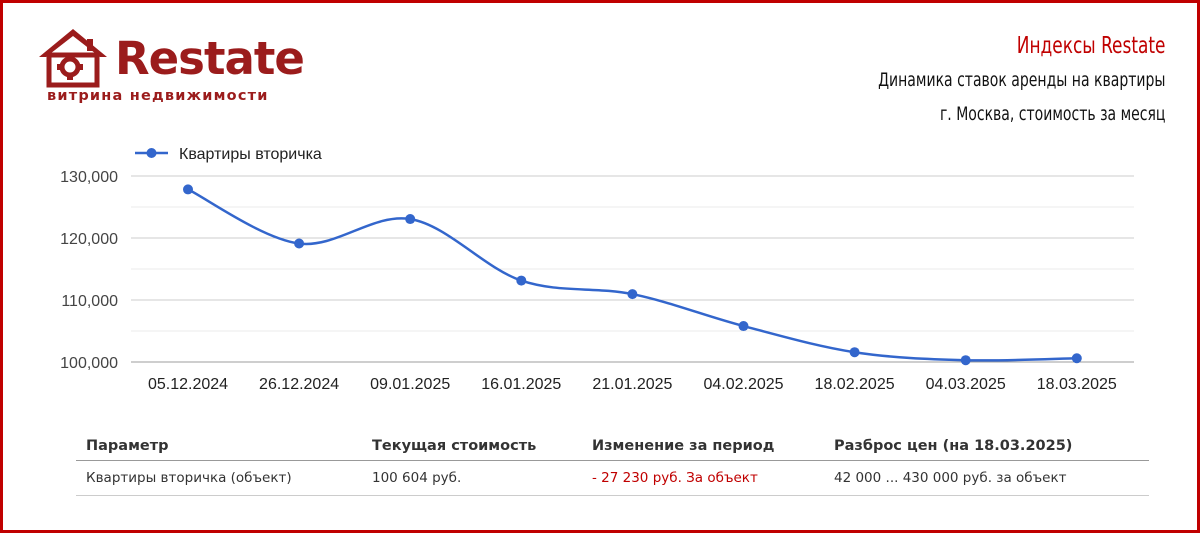 The height and width of the screenshot is (533, 1200). What do you see at coordinates (89, 301) in the screenshot?
I see `y-tick-label: 110,000` at bounding box center [89, 301].